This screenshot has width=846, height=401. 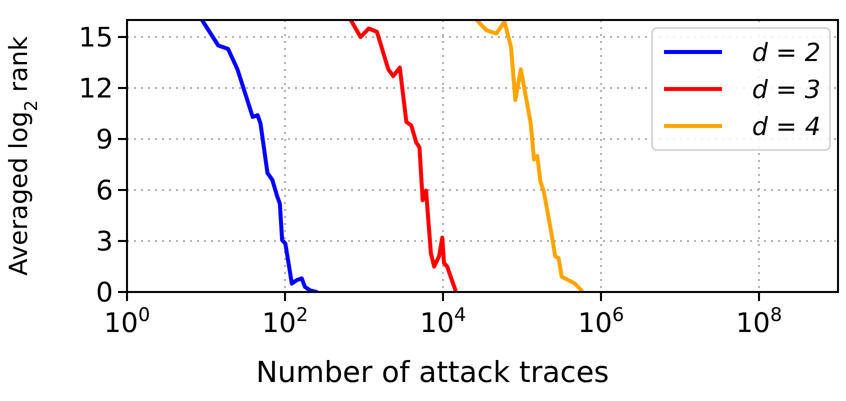 What do you see at coordinates (786, 89) in the screenshot?
I see `legend-label: d = 3` at bounding box center [786, 89].